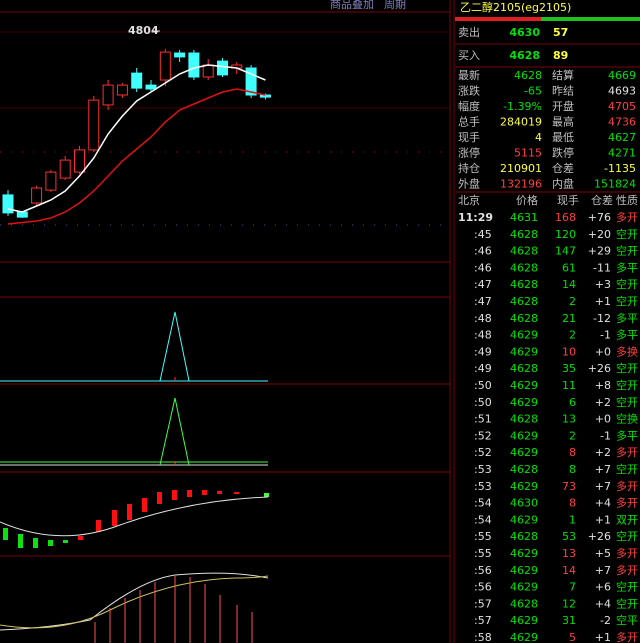 Image resolution: width=640 pixels, height=643 pixels. Describe the element at coordinates (563, 137) in the screenshot. I see `stat-label: 最低` at that location.